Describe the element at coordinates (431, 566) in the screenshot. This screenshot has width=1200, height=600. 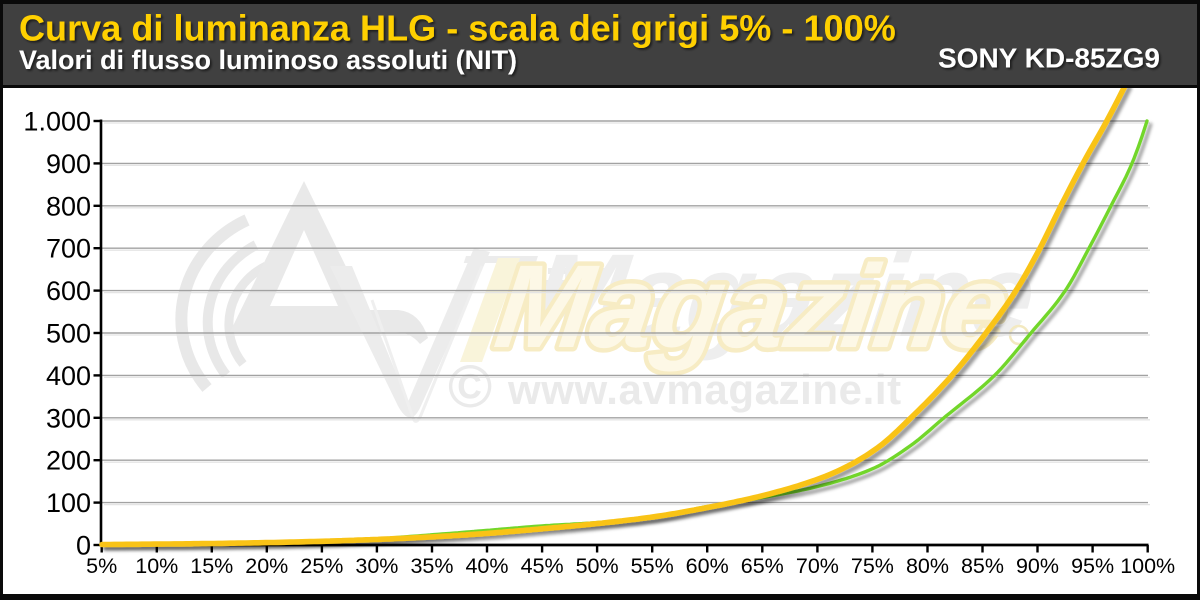
I see `svg-text: 35%` at that location.